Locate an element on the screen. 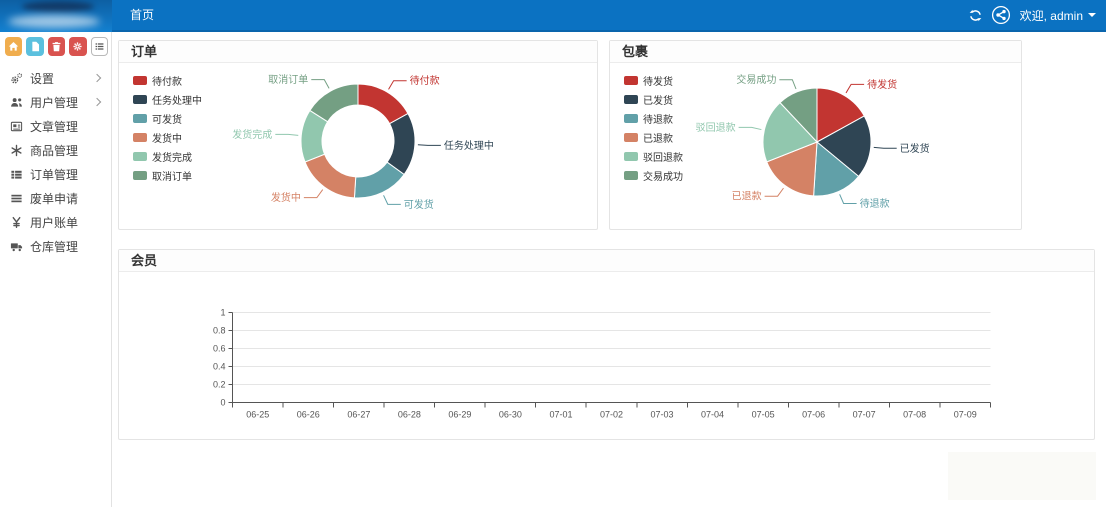 The width and height of the screenshot is (1106, 507). toolbar-gear-button is located at coordinates (78, 46).